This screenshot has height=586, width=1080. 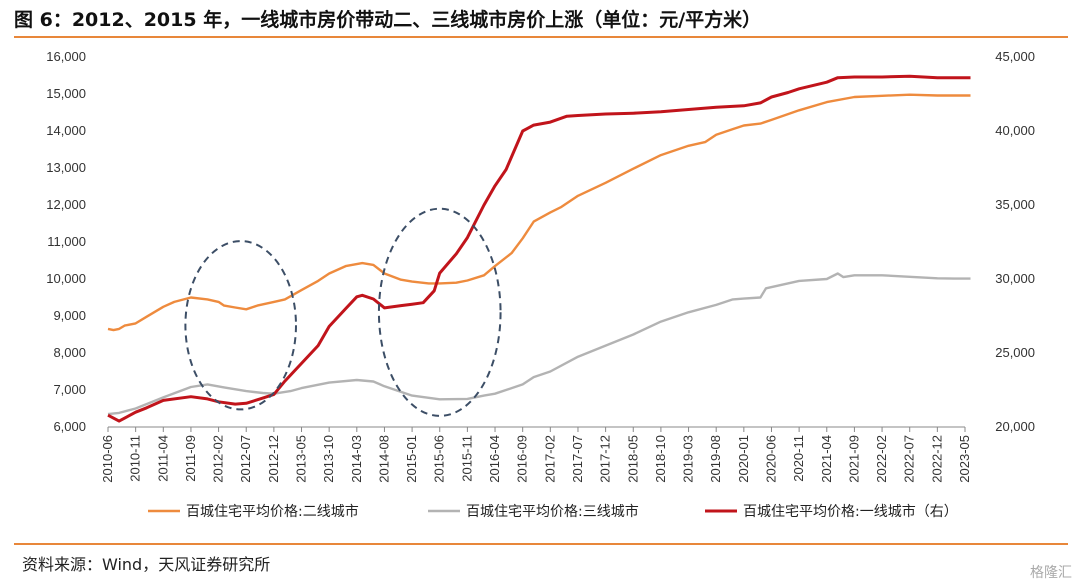 I want to click on right-tick-label: 25,000, so click(x=1015, y=352).